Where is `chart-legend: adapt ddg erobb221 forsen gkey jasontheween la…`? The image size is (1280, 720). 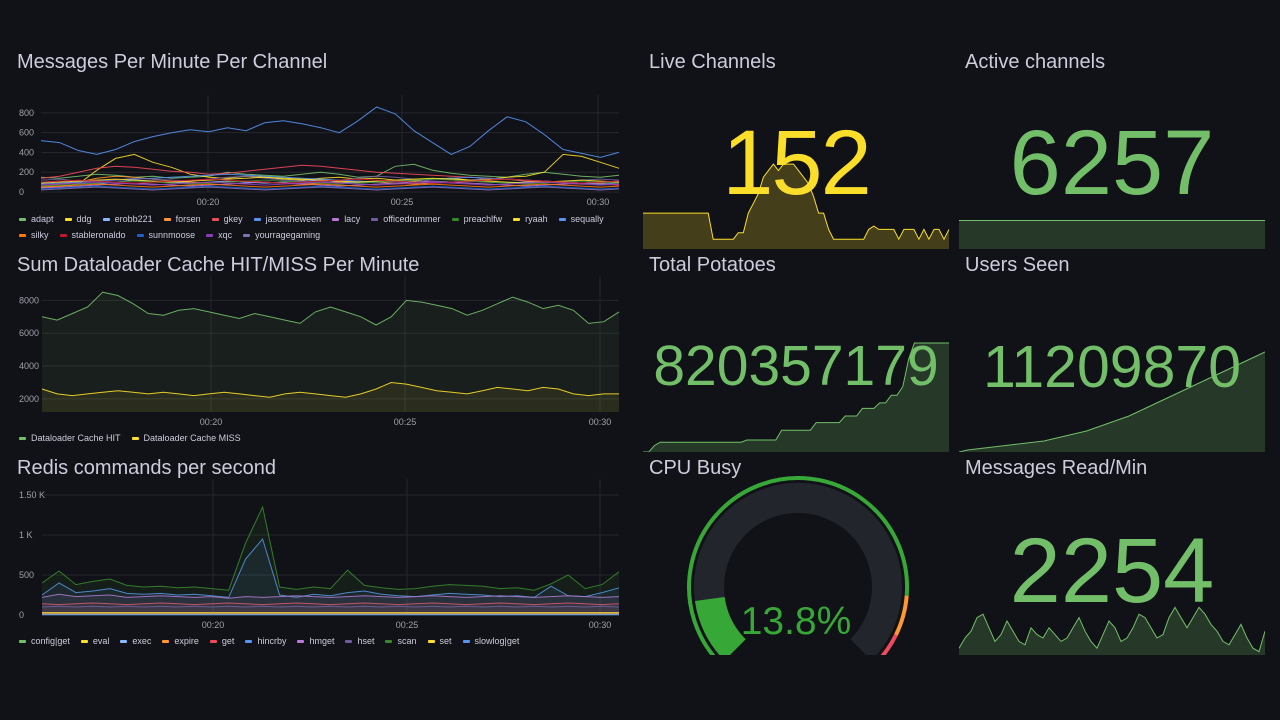
chart-legend: adapt ddg erobb221 forsen gkey jasontheween la… is located at coordinates (324, 227).